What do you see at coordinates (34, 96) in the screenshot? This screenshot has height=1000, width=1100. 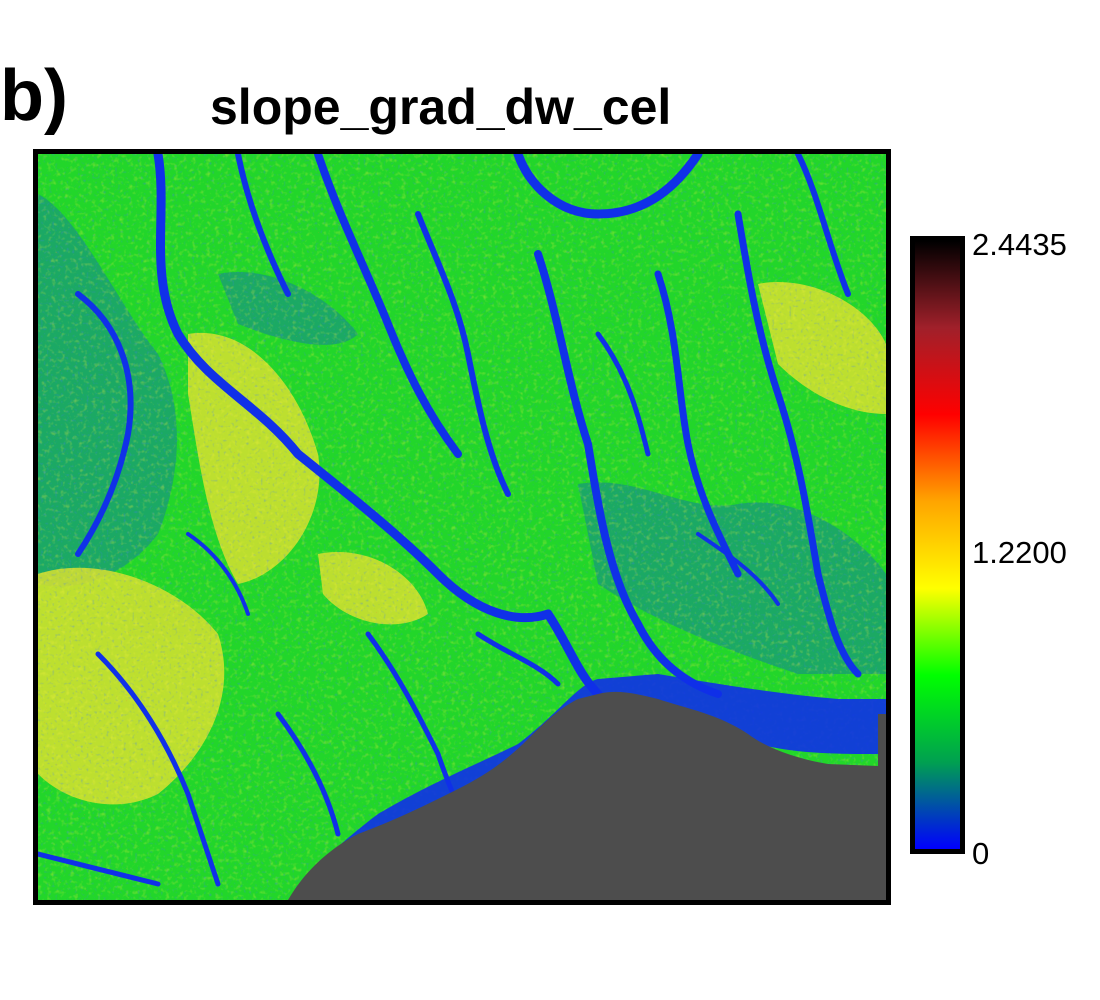 I see `panel-label: b)` at bounding box center [34, 96].